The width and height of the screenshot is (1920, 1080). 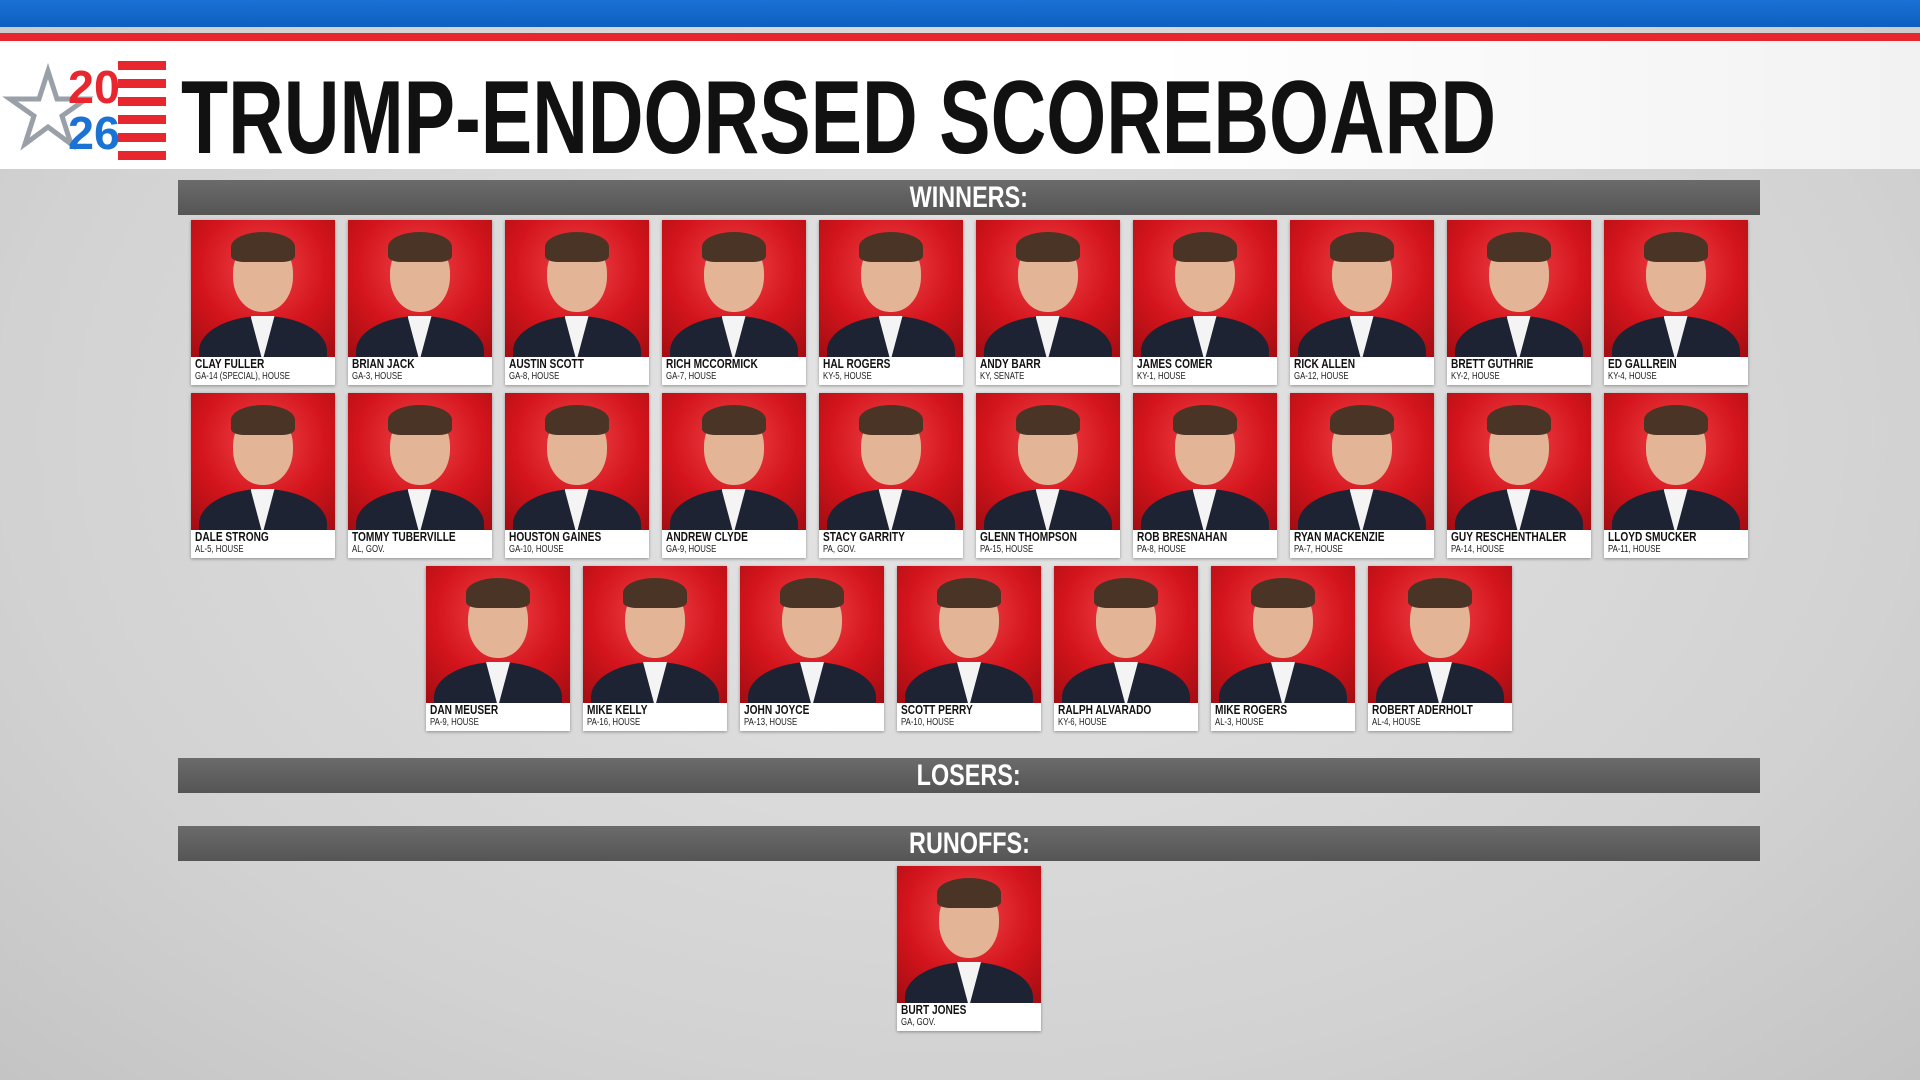 What do you see at coordinates (142, 110) in the screenshot?
I see `logo-stripes` at bounding box center [142, 110].